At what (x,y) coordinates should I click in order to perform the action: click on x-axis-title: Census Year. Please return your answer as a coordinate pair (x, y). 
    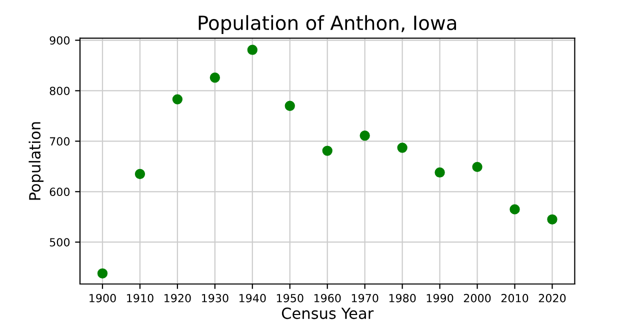
    Looking at the image, I should click on (328, 314).